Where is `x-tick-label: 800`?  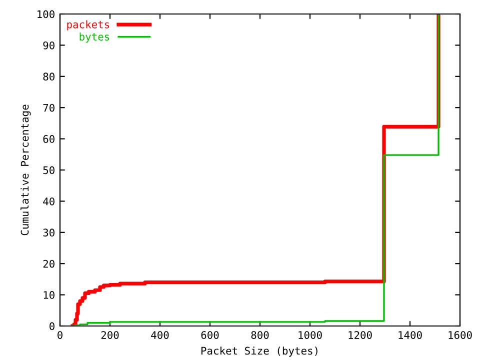
x-tick-label: 800 is located at coordinates (260, 335).